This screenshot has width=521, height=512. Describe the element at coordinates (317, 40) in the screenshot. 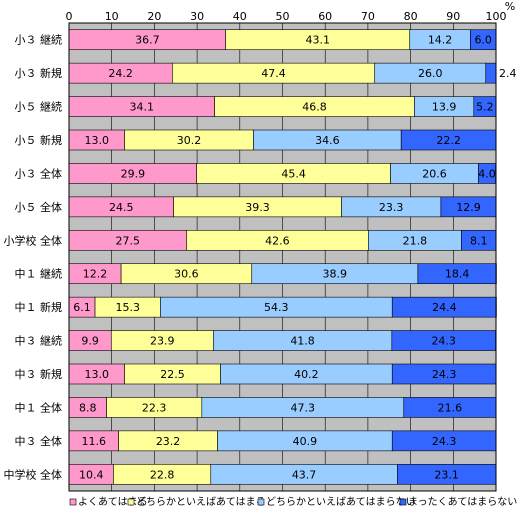

I see `data-label: 43.1` at that location.